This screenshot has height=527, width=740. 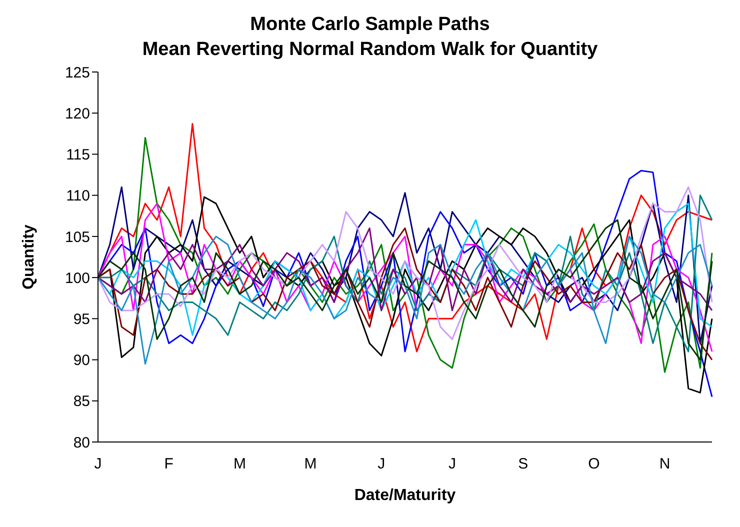 What do you see at coordinates (81, 443) in the screenshot?
I see `y-tick-label: 80` at bounding box center [81, 443].